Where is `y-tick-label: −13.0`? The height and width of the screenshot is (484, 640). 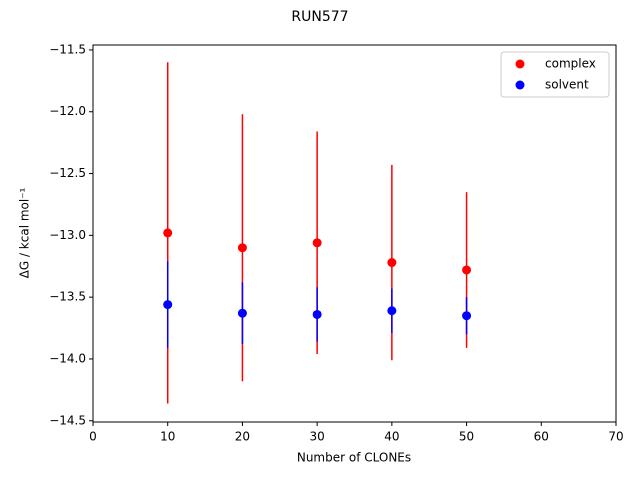
y-tick-label: −13.0 is located at coordinates (67, 235).